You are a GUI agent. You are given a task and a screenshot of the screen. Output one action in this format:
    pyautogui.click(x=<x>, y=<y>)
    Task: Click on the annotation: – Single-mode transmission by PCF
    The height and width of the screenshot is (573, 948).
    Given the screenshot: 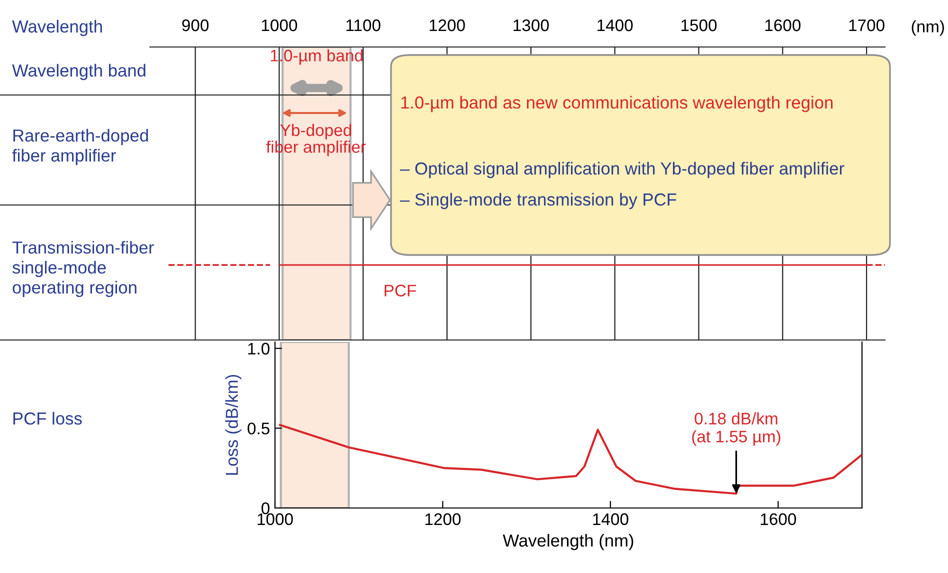 What is the action you would take?
    pyautogui.click(x=538, y=201)
    